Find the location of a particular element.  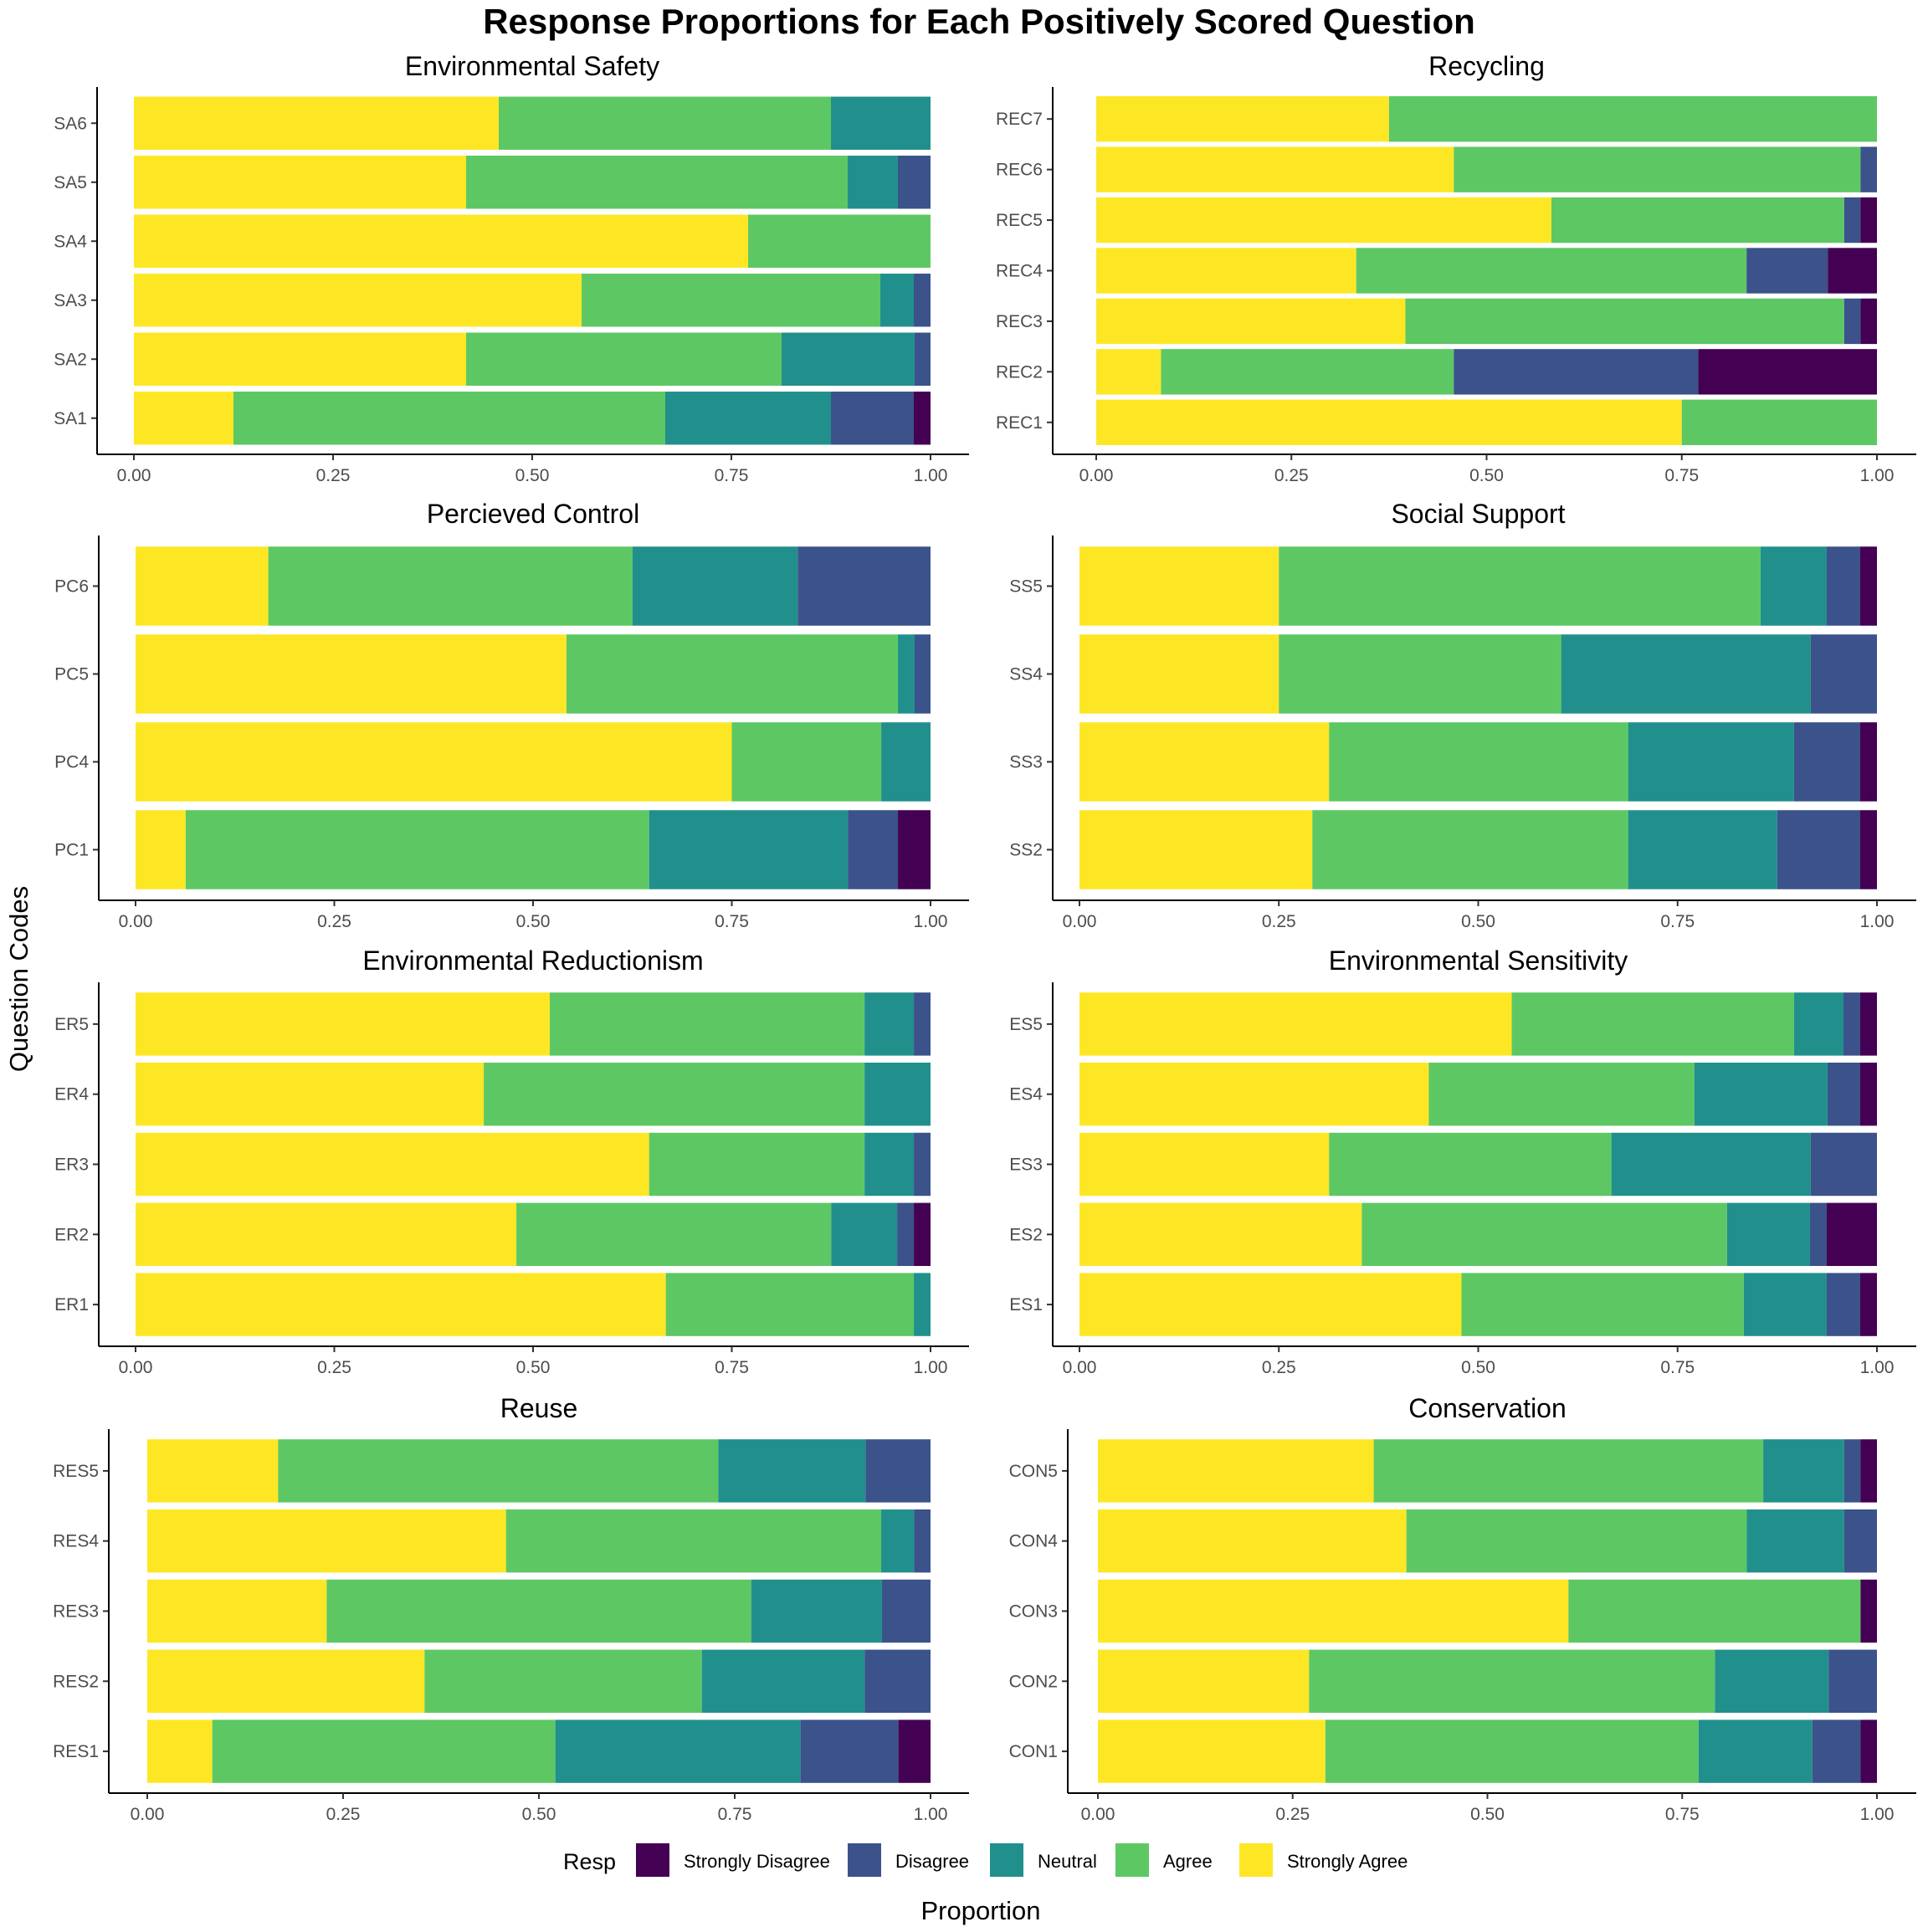

bar-segment-pc6-neutral is located at coordinates (715, 586).